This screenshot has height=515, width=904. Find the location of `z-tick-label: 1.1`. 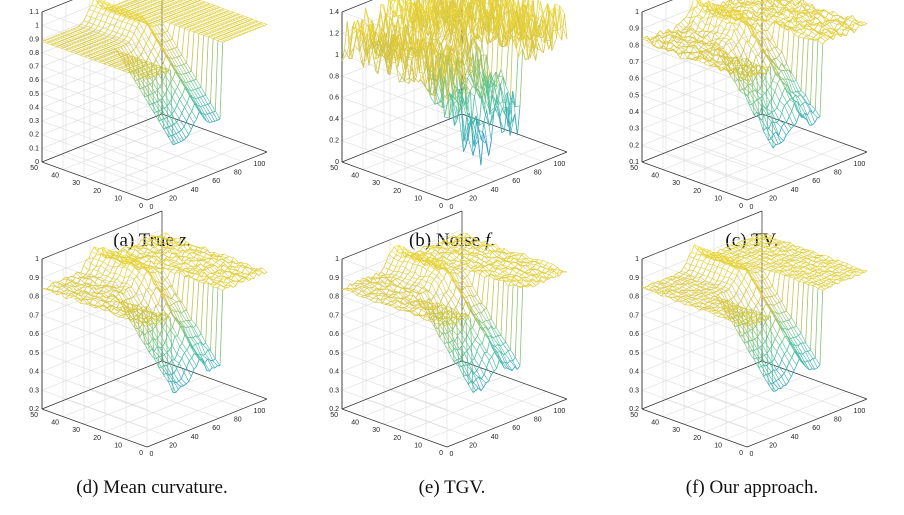

z-tick-label: 1.1 is located at coordinates (34, 12).